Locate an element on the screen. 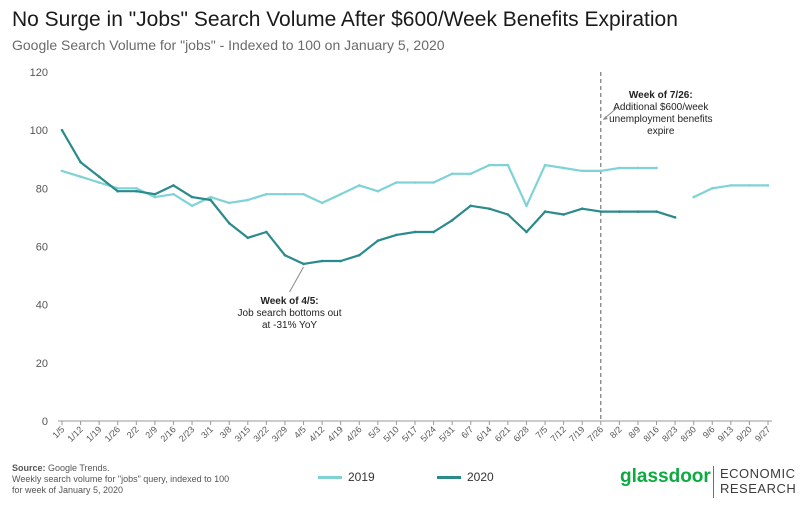  x-tick-label: 4/5 is located at coordinates (300, 432).